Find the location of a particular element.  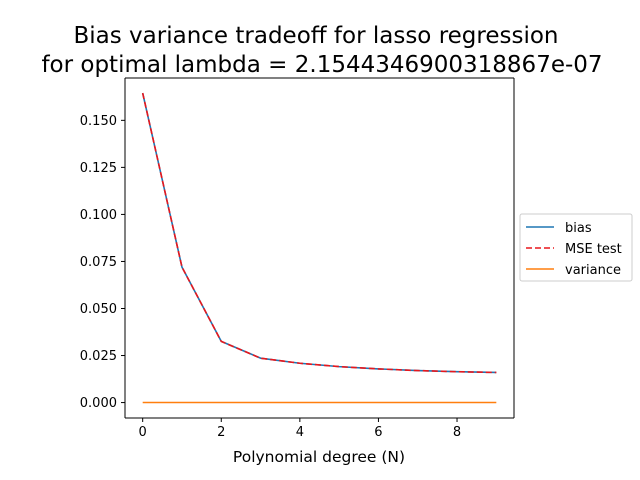

legend-box is located at coordinates (576, 247).